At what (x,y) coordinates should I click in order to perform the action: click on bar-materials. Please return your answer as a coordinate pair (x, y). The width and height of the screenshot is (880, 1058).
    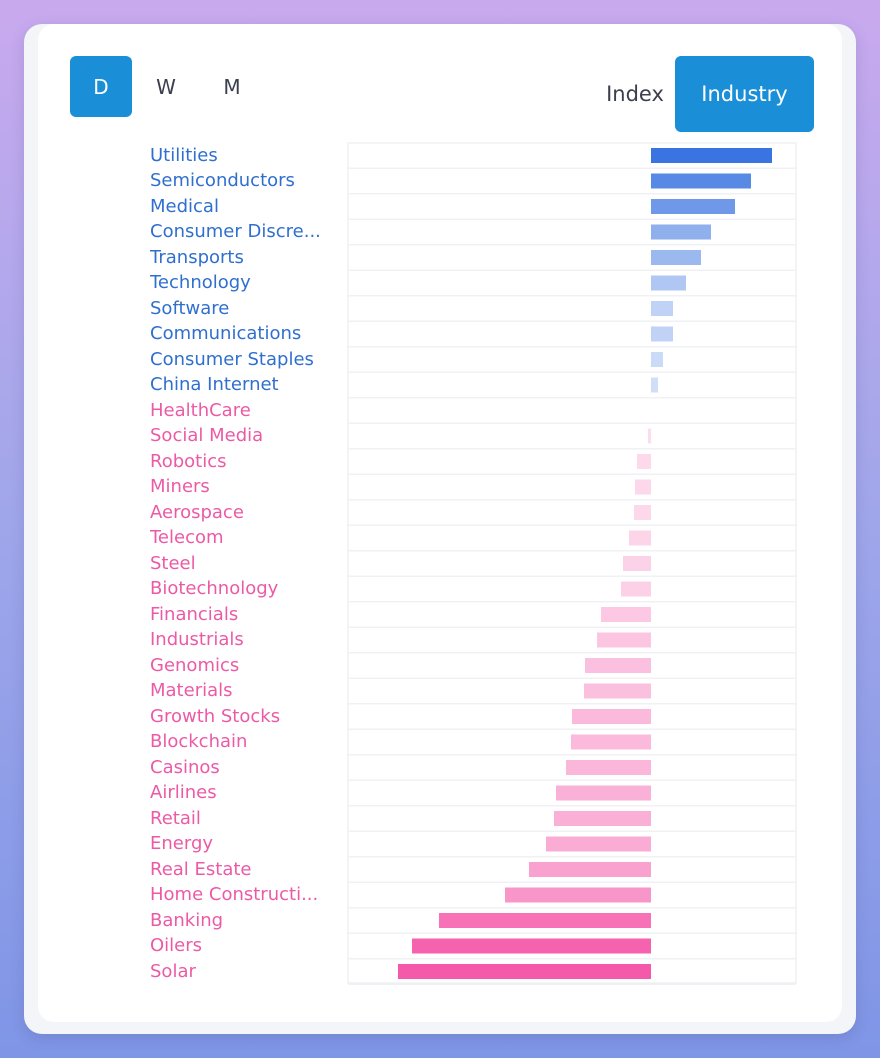
    Looking at the image, I should click on (617, 691).